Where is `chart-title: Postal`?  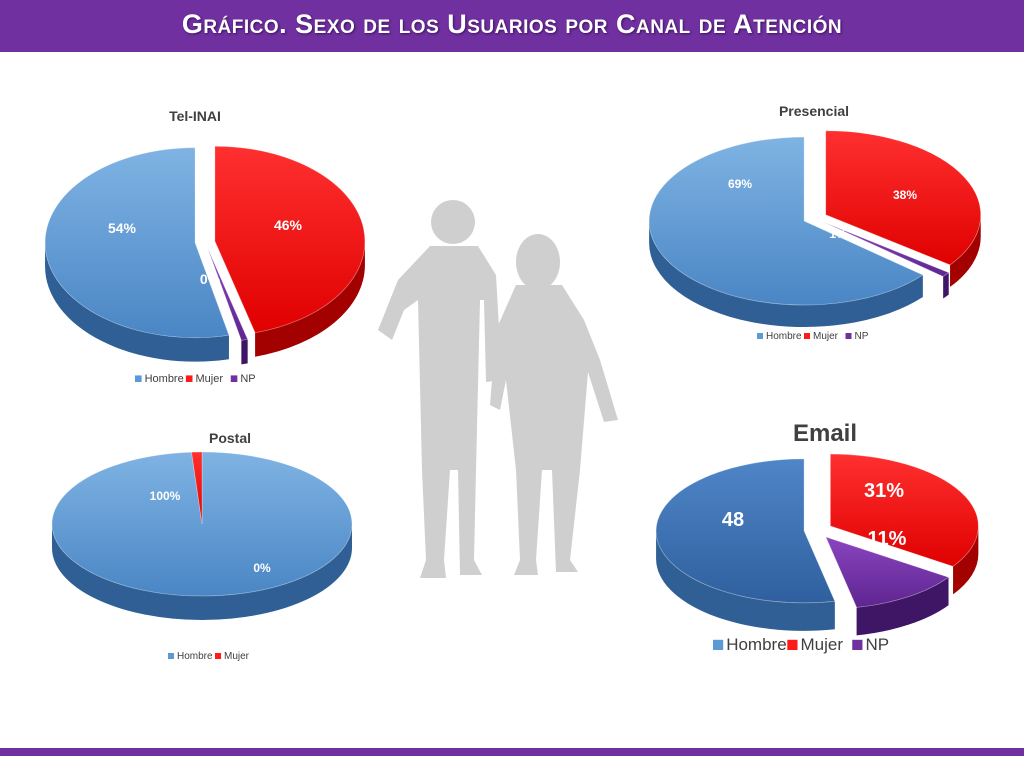
chart-title: Postal is located at coordinates (230, 438).